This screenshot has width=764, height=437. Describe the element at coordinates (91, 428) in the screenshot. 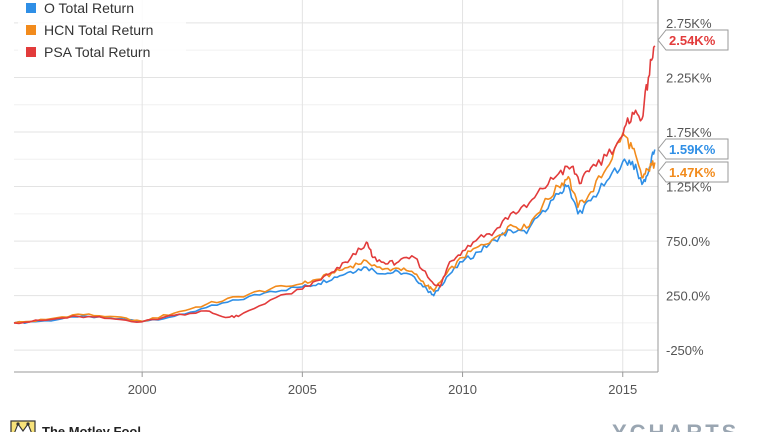

I see `motley-fool-text: The Motley Fool` at that location.